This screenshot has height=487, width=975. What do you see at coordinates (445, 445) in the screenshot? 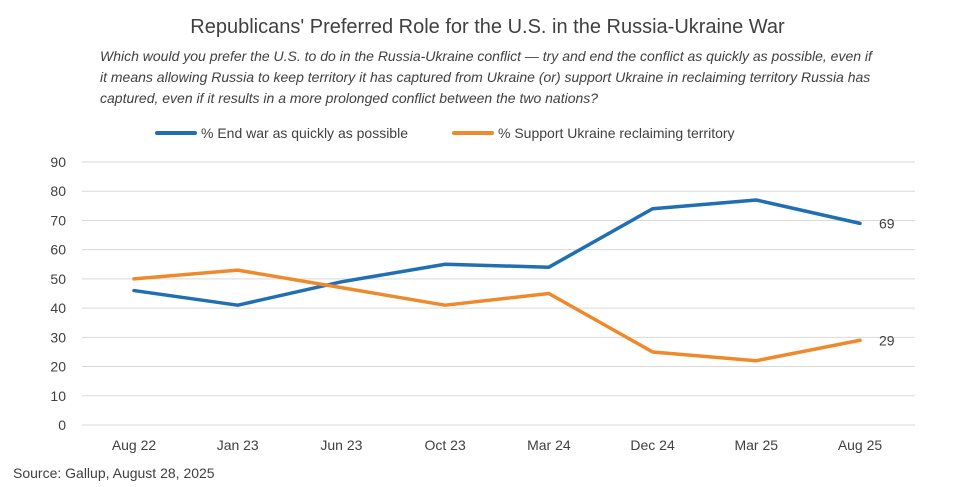
I see `x-tick-label: Oct 23` at bounding box center [445, 445].